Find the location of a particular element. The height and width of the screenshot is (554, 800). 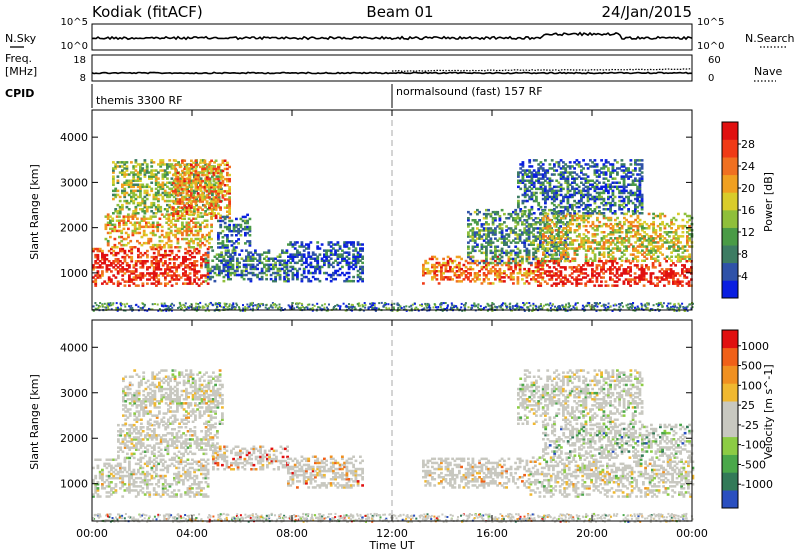

nsky-tick-bottom: 10^0 is located at coordinates (74, 46).